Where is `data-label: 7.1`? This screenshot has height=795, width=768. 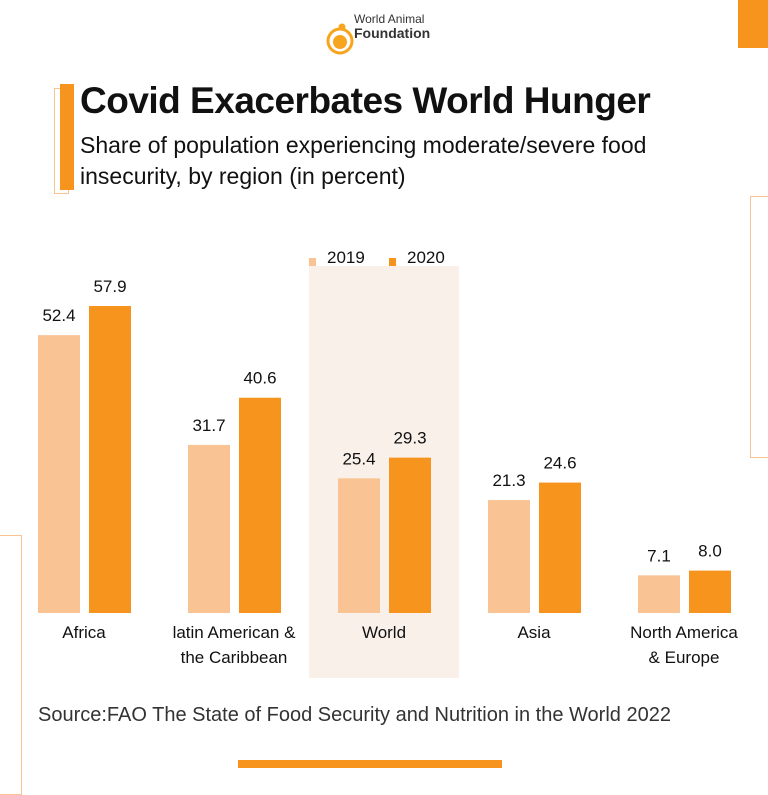 data-label: 7.1 is located at coordinates (659, 555).